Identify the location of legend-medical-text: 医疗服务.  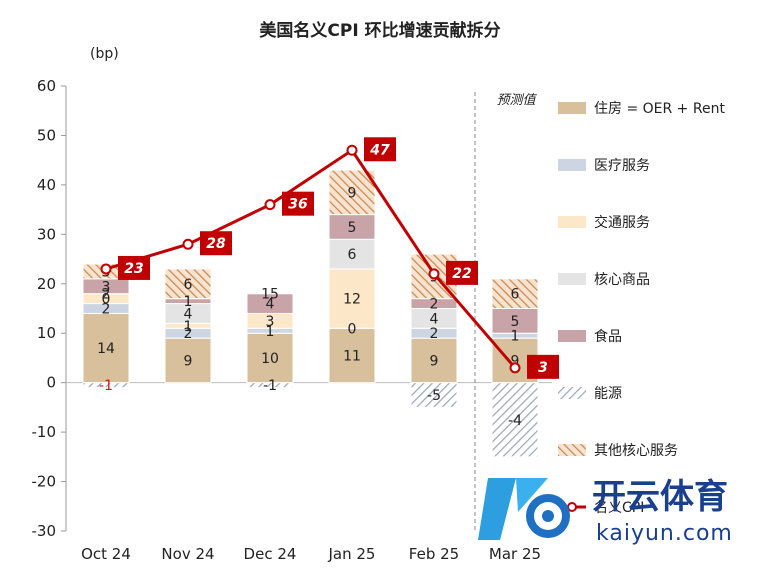
(622, 166).